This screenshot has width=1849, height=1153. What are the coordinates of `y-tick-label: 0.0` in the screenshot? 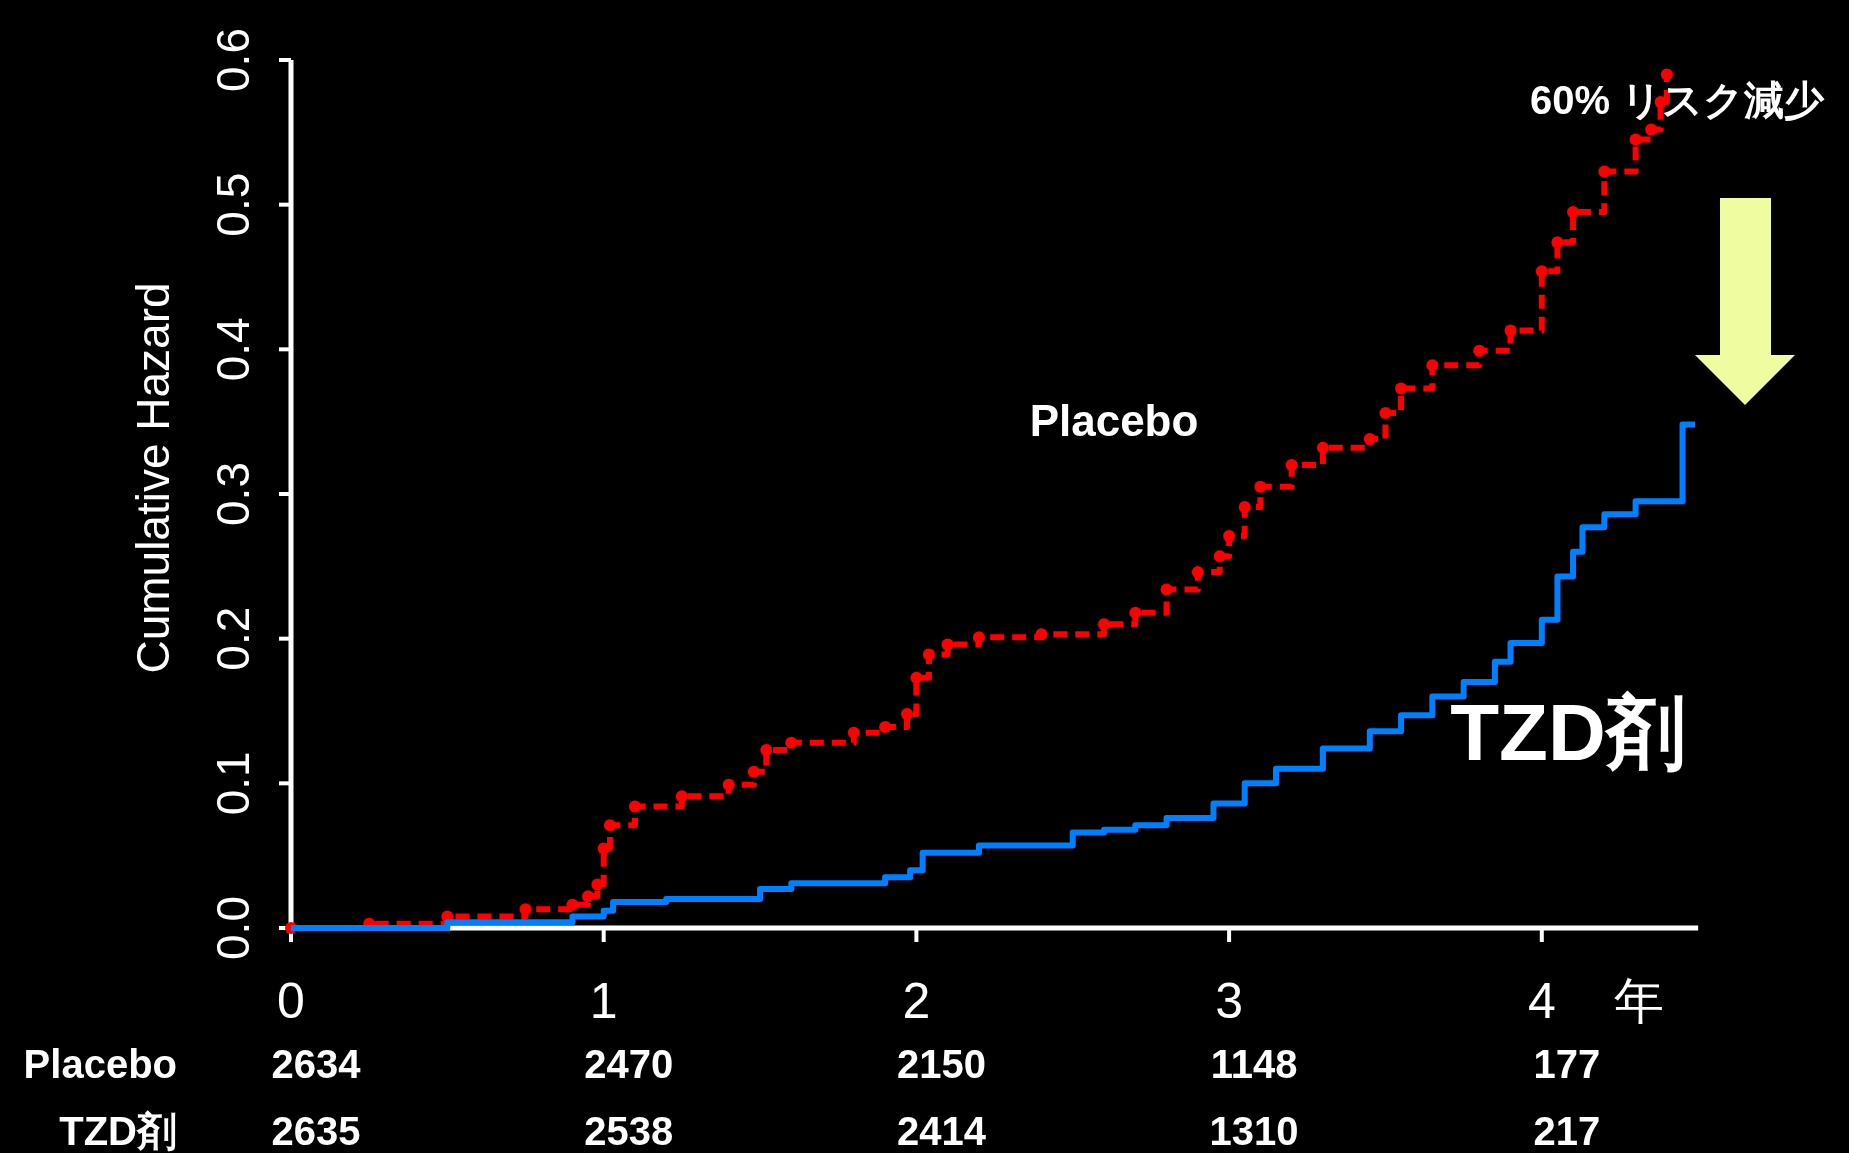 It's located at (233, 928).